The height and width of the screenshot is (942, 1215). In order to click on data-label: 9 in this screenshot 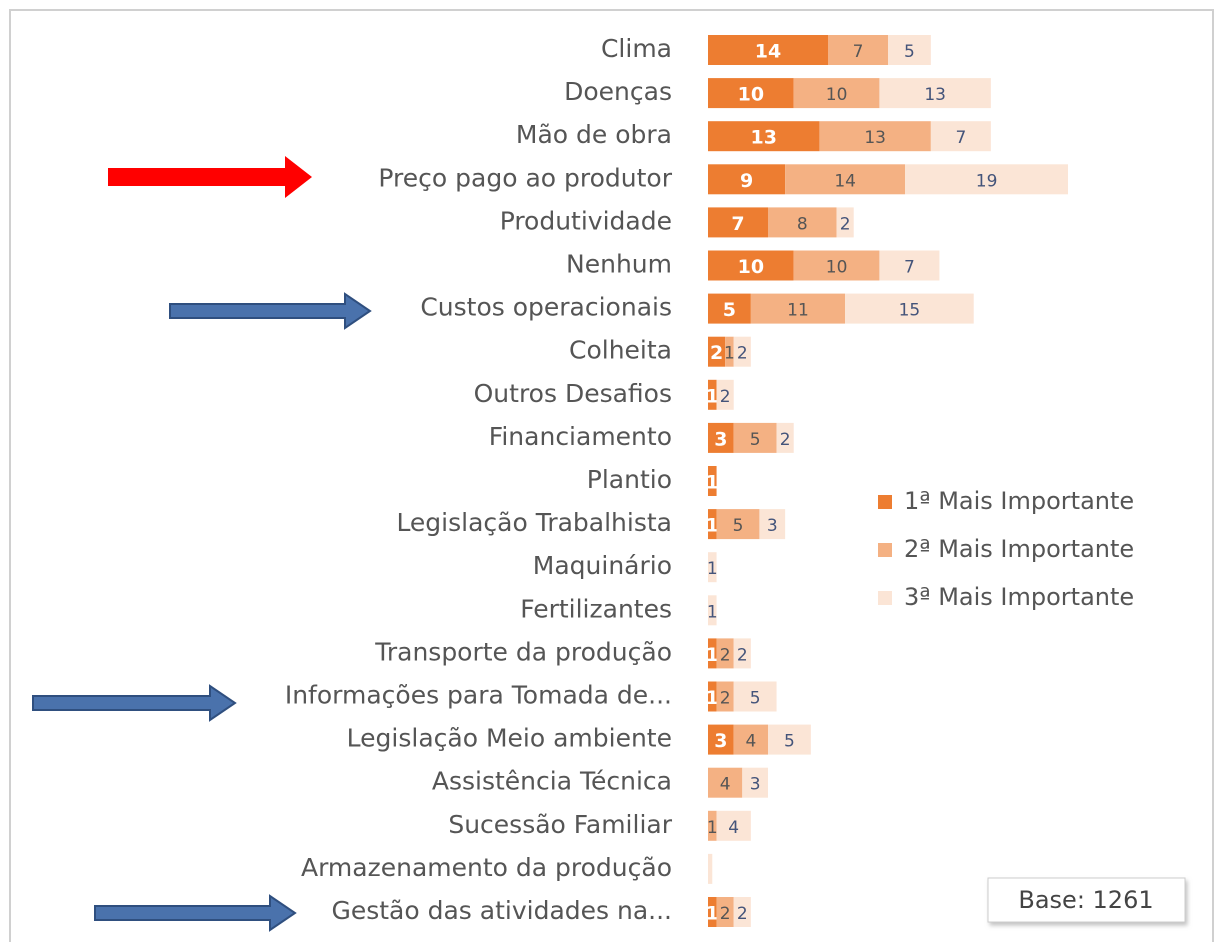, I will do `click(746, 181)`.